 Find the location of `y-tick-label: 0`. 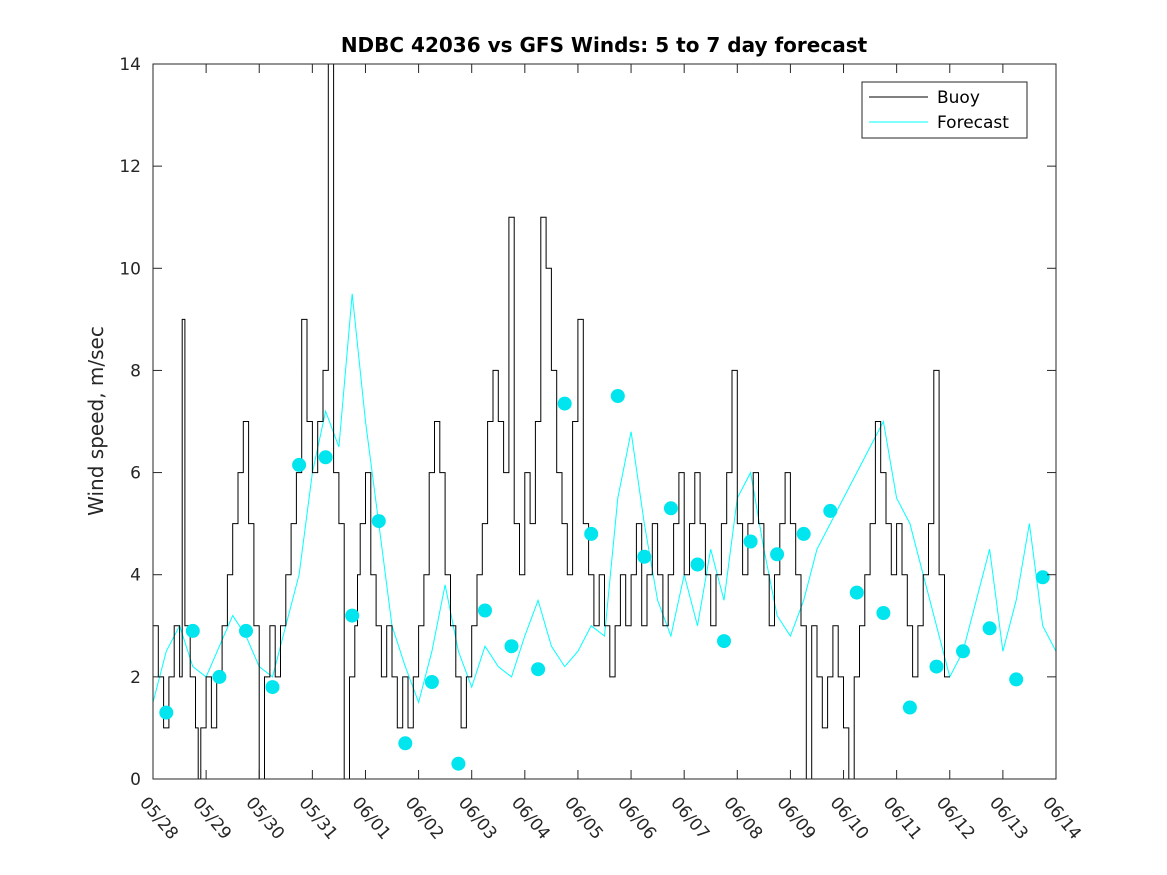

y-tick-label: 0 is located at coordinates (135, 780).